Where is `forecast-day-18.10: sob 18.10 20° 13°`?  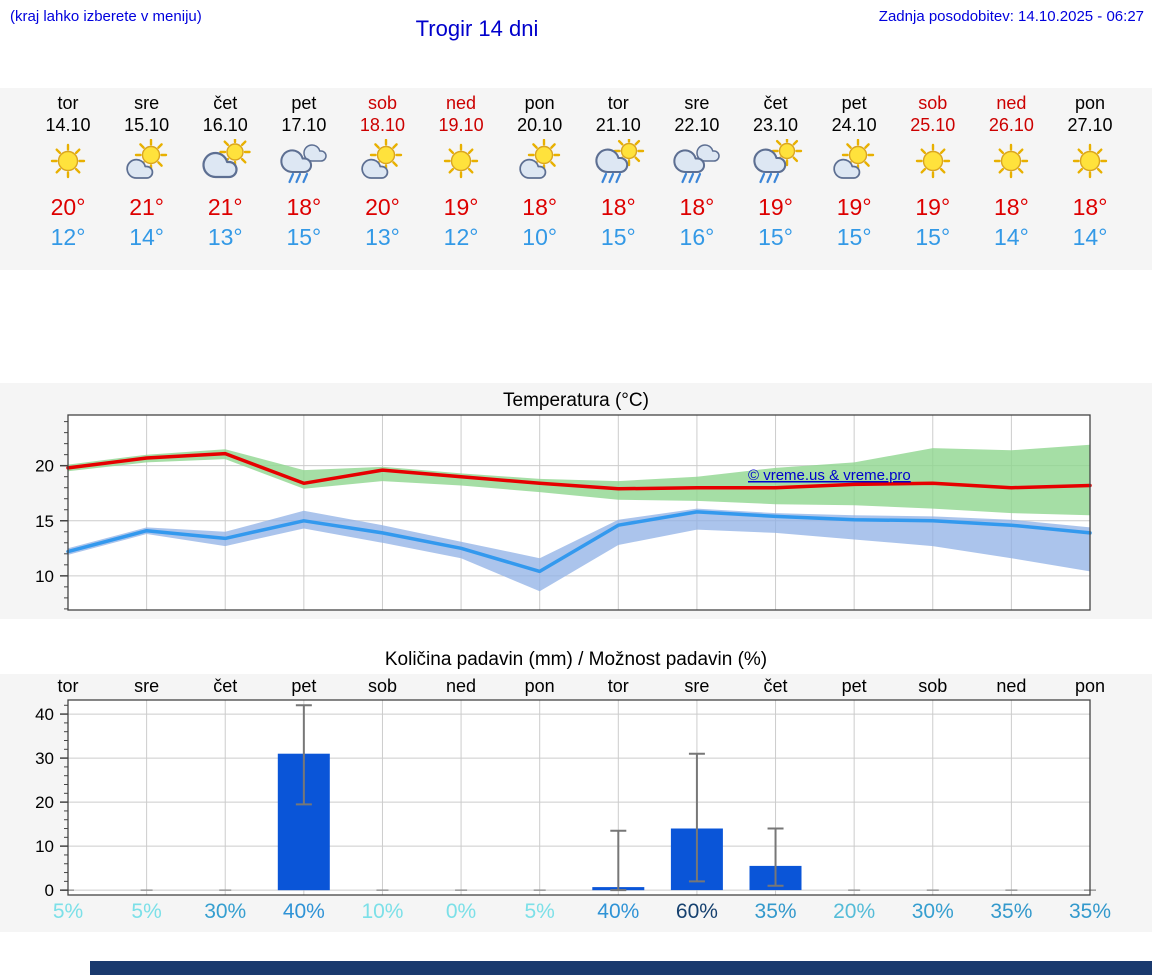 forecast-day-18.10: sob 18.10 20° 13° is located at coordinates (382, 171).